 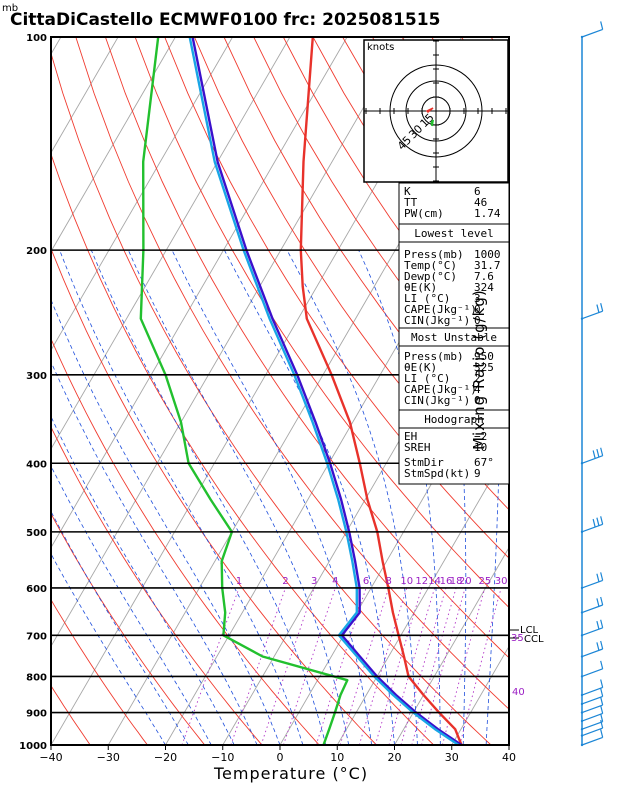 What do you see at coordinates (165, 757) in the screenshot?
I see `x-tick-label: −20` at bounding box center [165, 757].